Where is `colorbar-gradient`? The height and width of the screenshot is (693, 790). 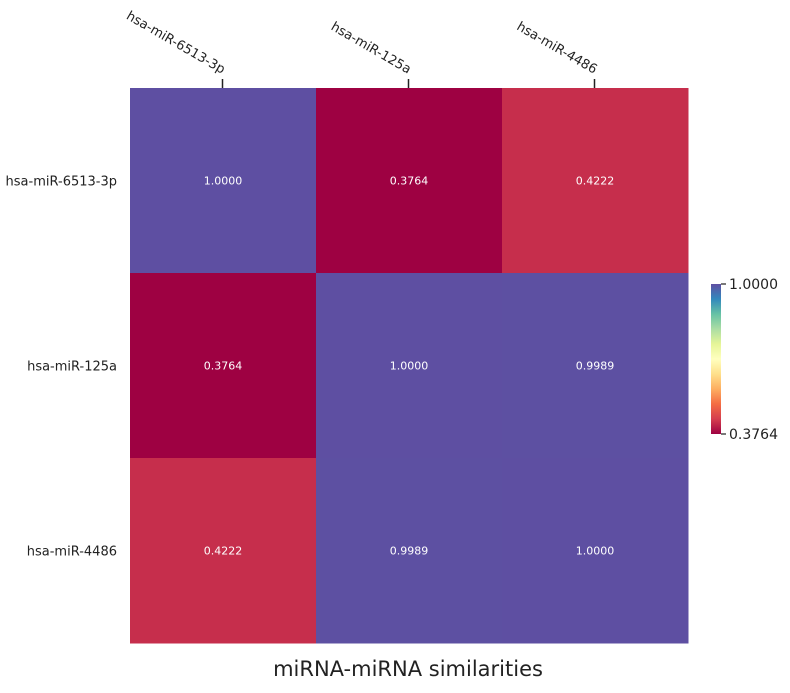 colorbar-gradient is located at coordinates (716, 359).